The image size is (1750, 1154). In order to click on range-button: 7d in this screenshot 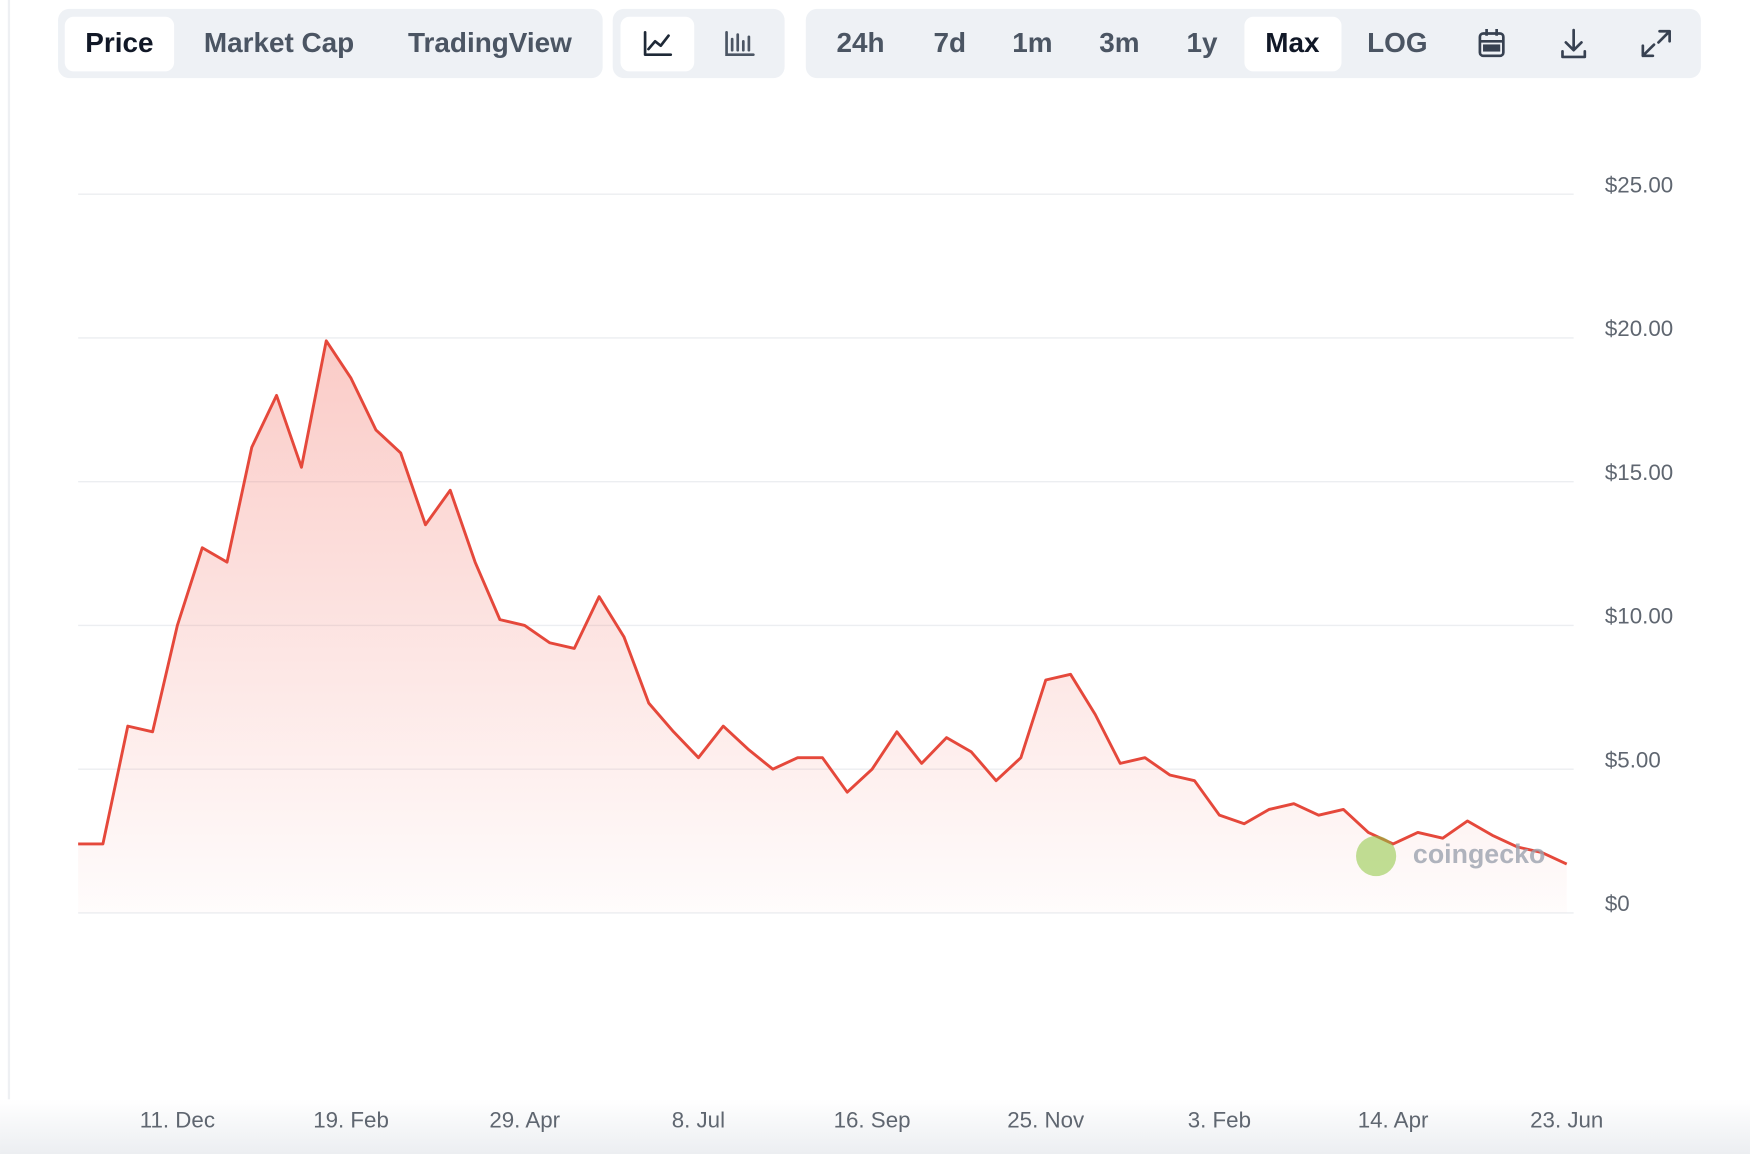, I will do `click(949, 42)`.